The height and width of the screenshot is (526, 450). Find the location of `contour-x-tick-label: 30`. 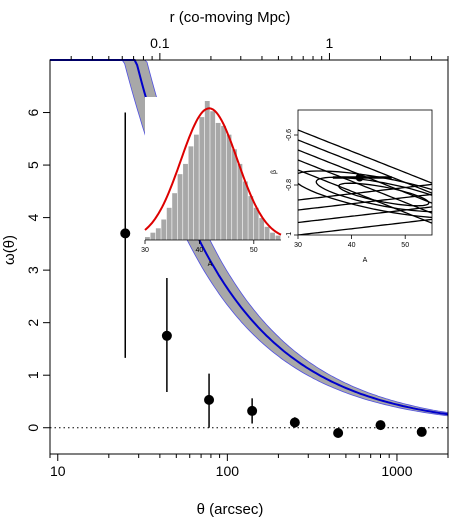

contour-x-tick-label: 30 is located at coordinates (298, 245).